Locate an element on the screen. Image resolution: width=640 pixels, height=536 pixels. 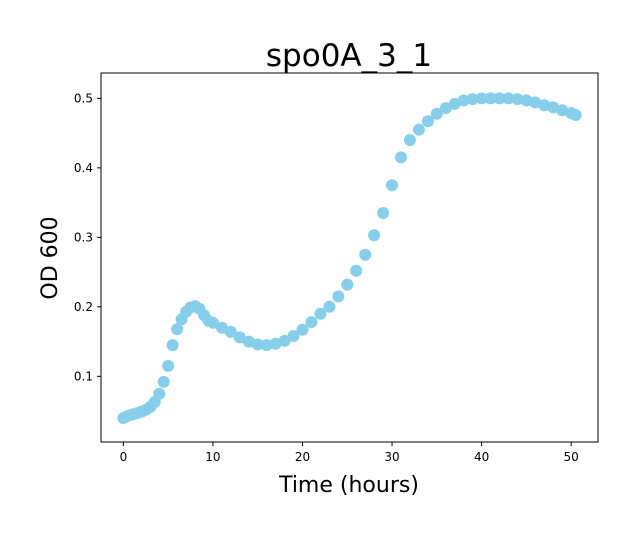
y-tick-label: 0.1 is located at coordinates (83, 376).